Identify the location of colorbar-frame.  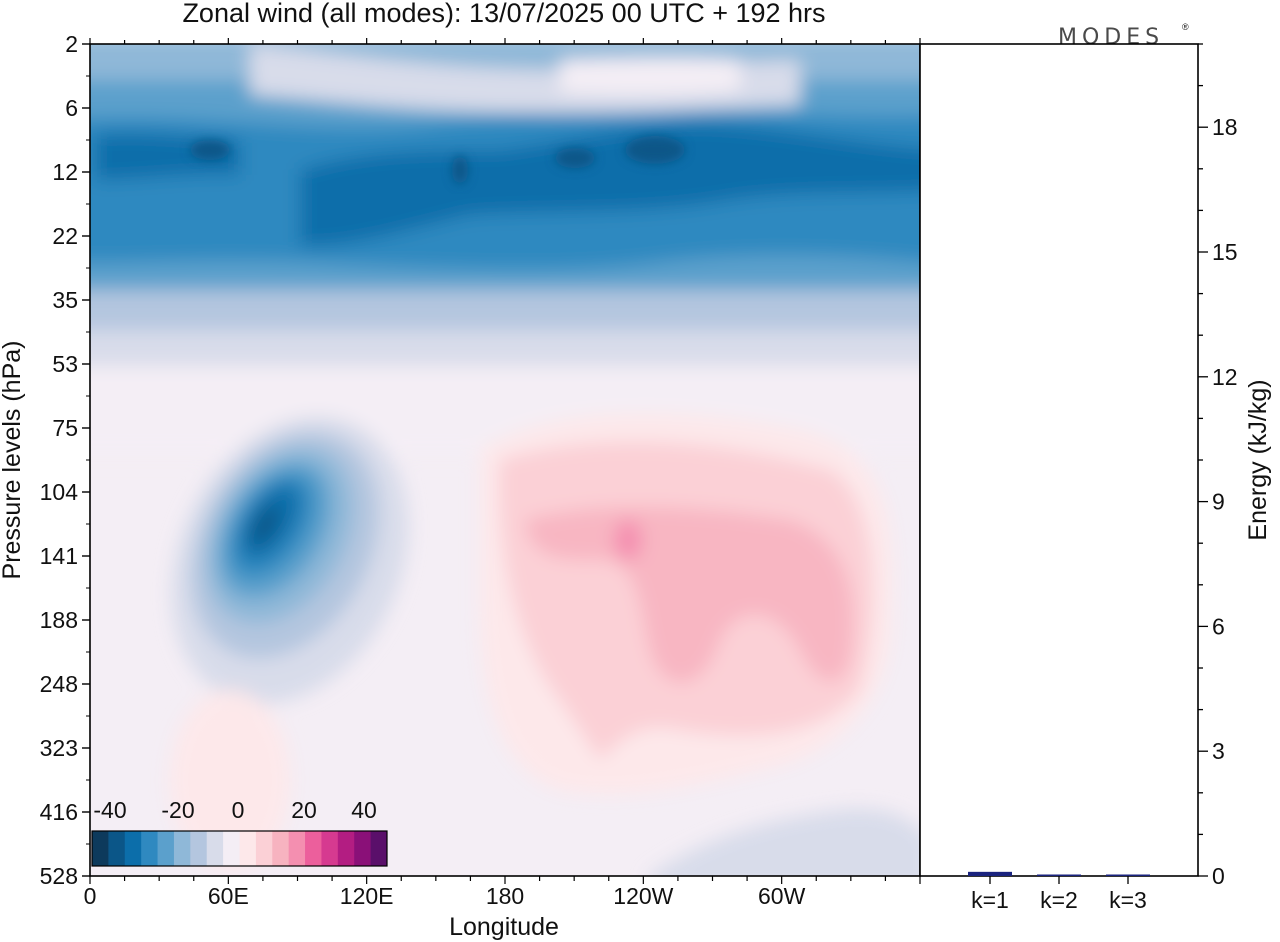
(239, 848).